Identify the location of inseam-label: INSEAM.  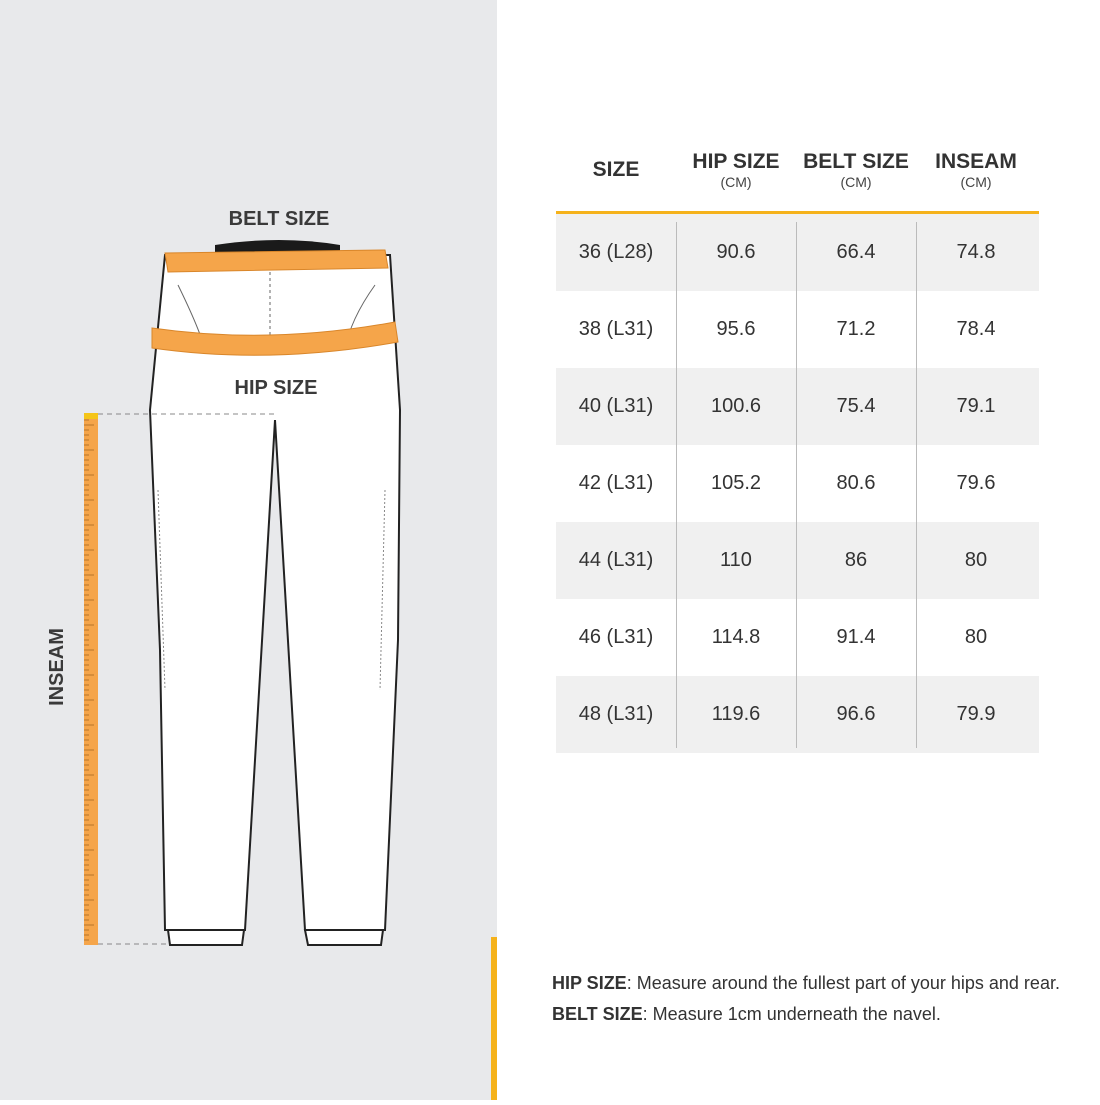
(57, 667).